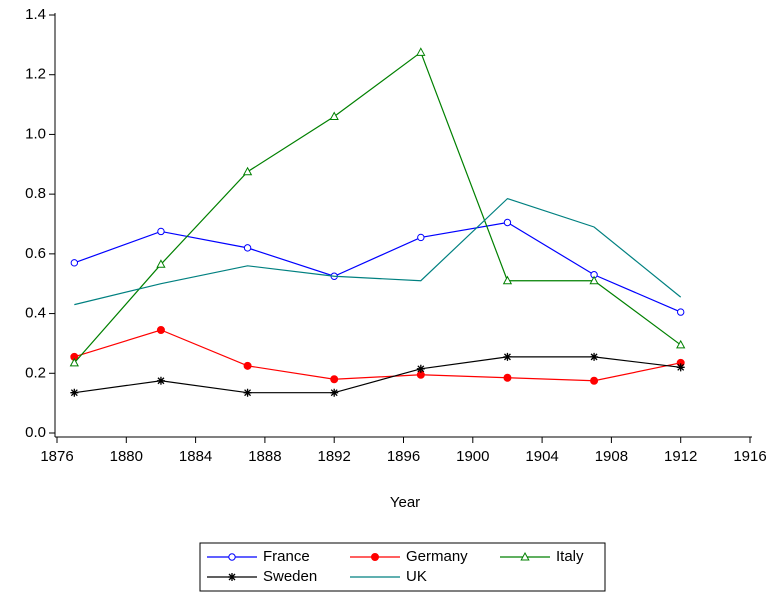 The width and height of the screenshot is (776, 596). What do you see at coordinates (611, 456) in the screenshot?
I see `x-tick-label: 1908` at bounding box center [611, 456].